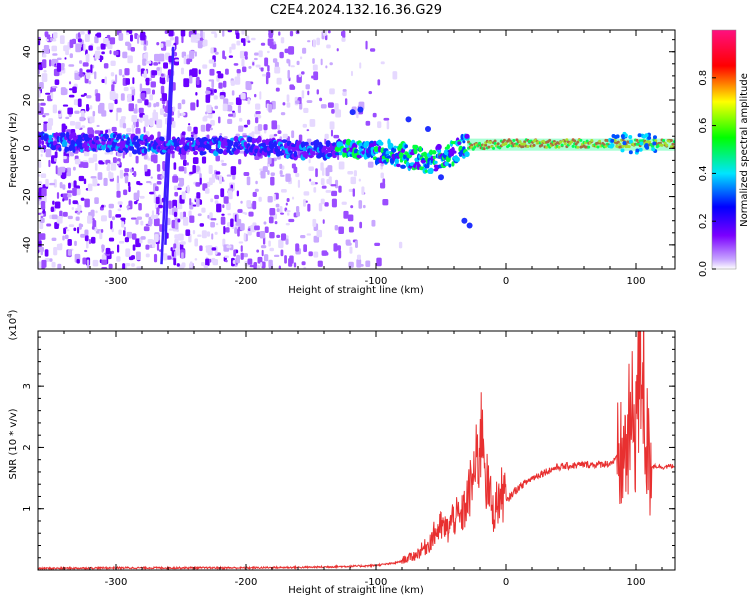  What do you see at coordinates (246, 582) in the screenshot?
I see `snr-x-tick-label: -200` at bounding box center [246, 582].